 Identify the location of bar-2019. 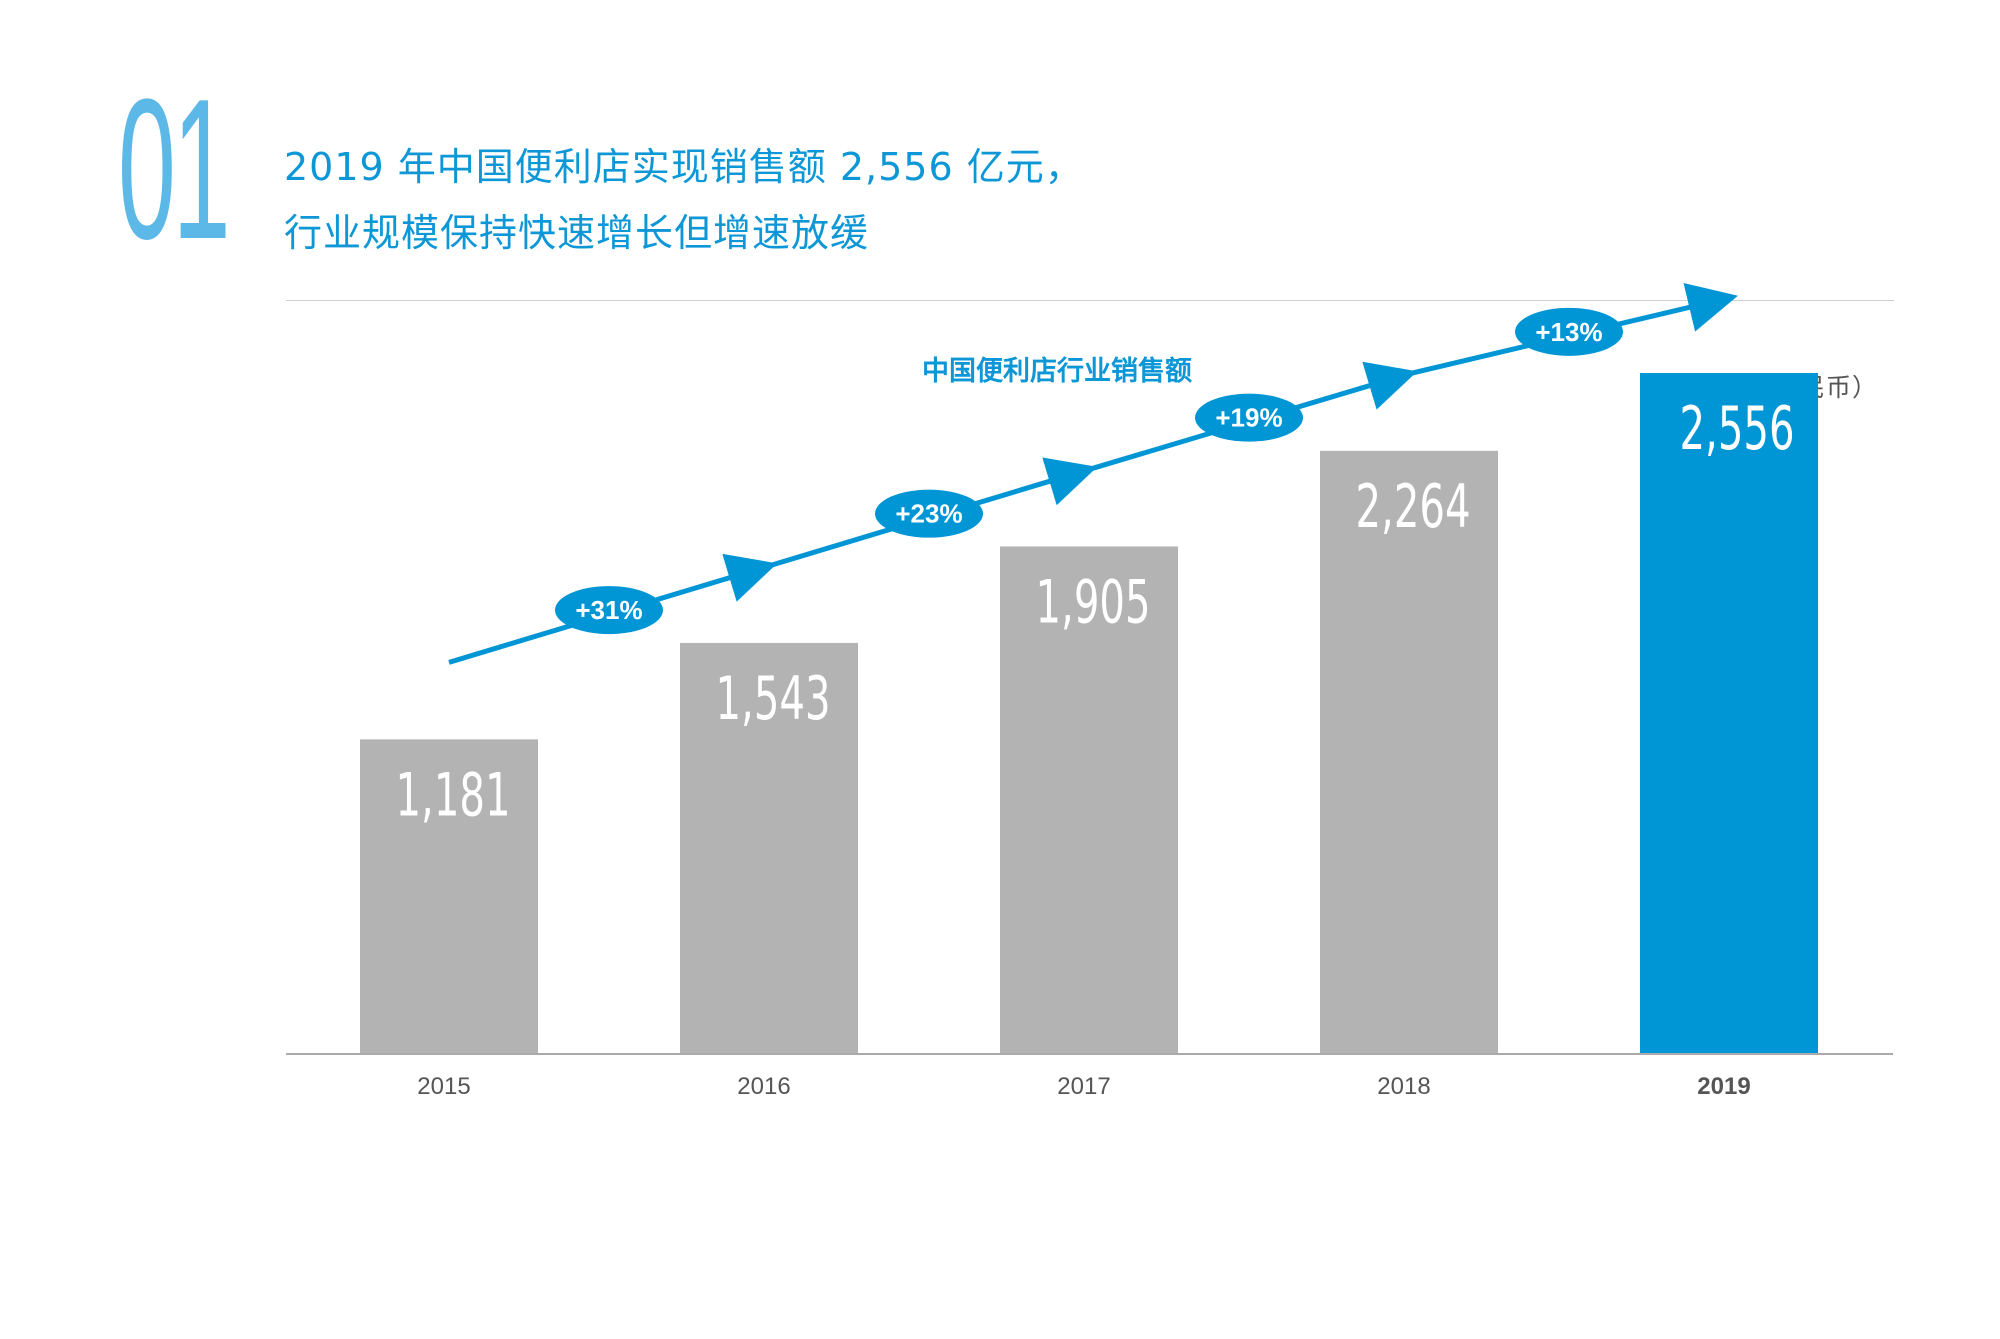
(1729, 714).